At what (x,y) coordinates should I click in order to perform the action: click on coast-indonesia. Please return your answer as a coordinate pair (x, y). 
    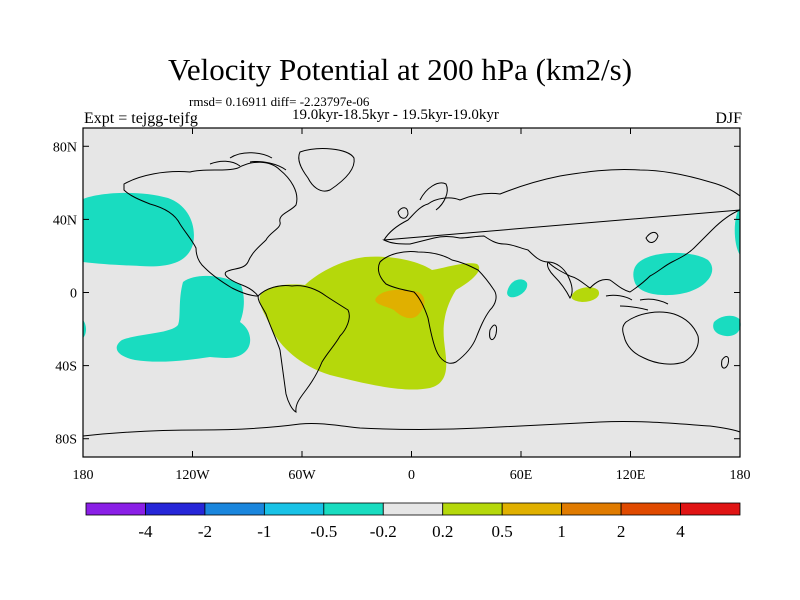
    Looking at the image, I should click on (637, 302).